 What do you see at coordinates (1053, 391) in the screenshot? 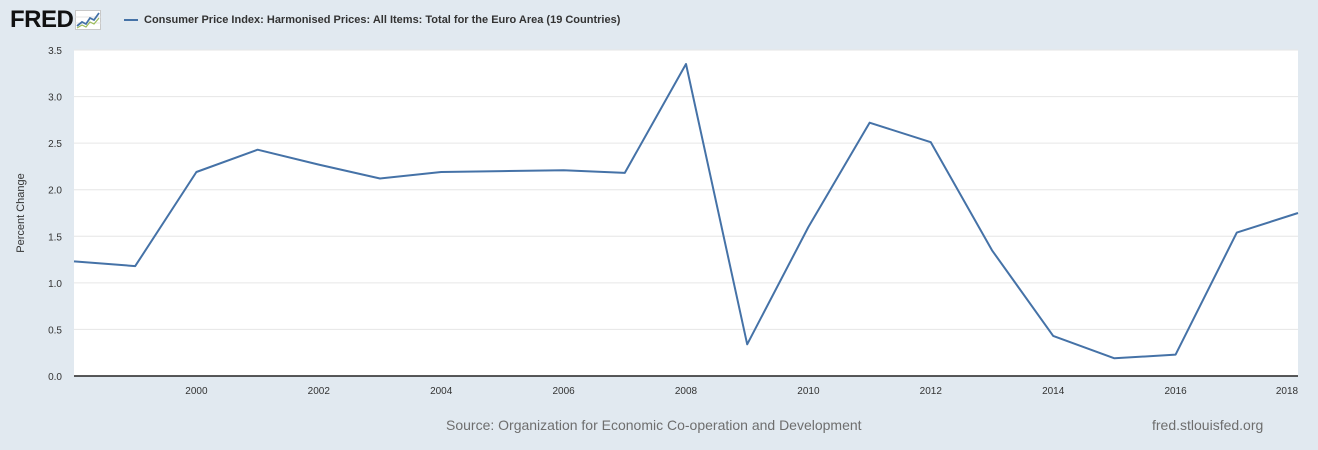
I see `x-tick-label: 2014` at bounding box center [1053, 391].